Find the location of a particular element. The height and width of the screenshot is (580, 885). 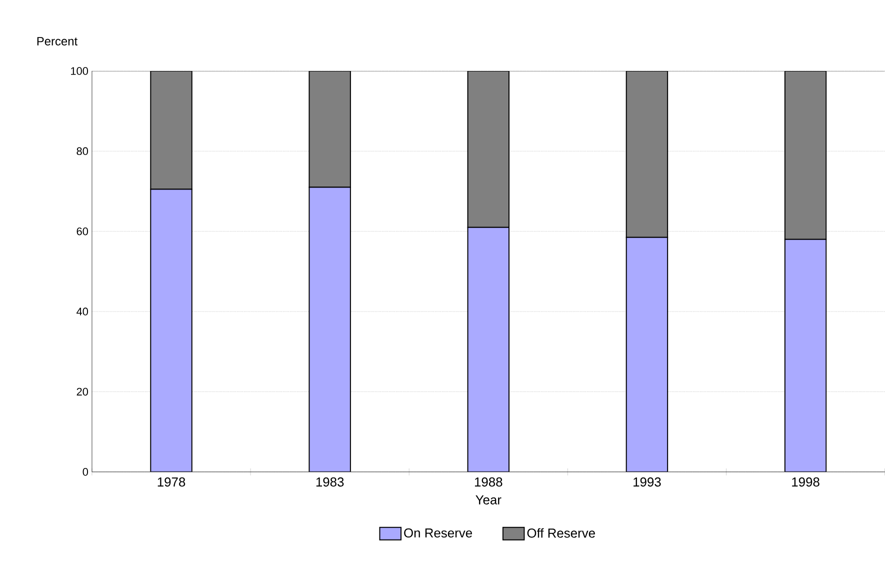

y-tick-label: 0 is located at coordinates (85, 472).